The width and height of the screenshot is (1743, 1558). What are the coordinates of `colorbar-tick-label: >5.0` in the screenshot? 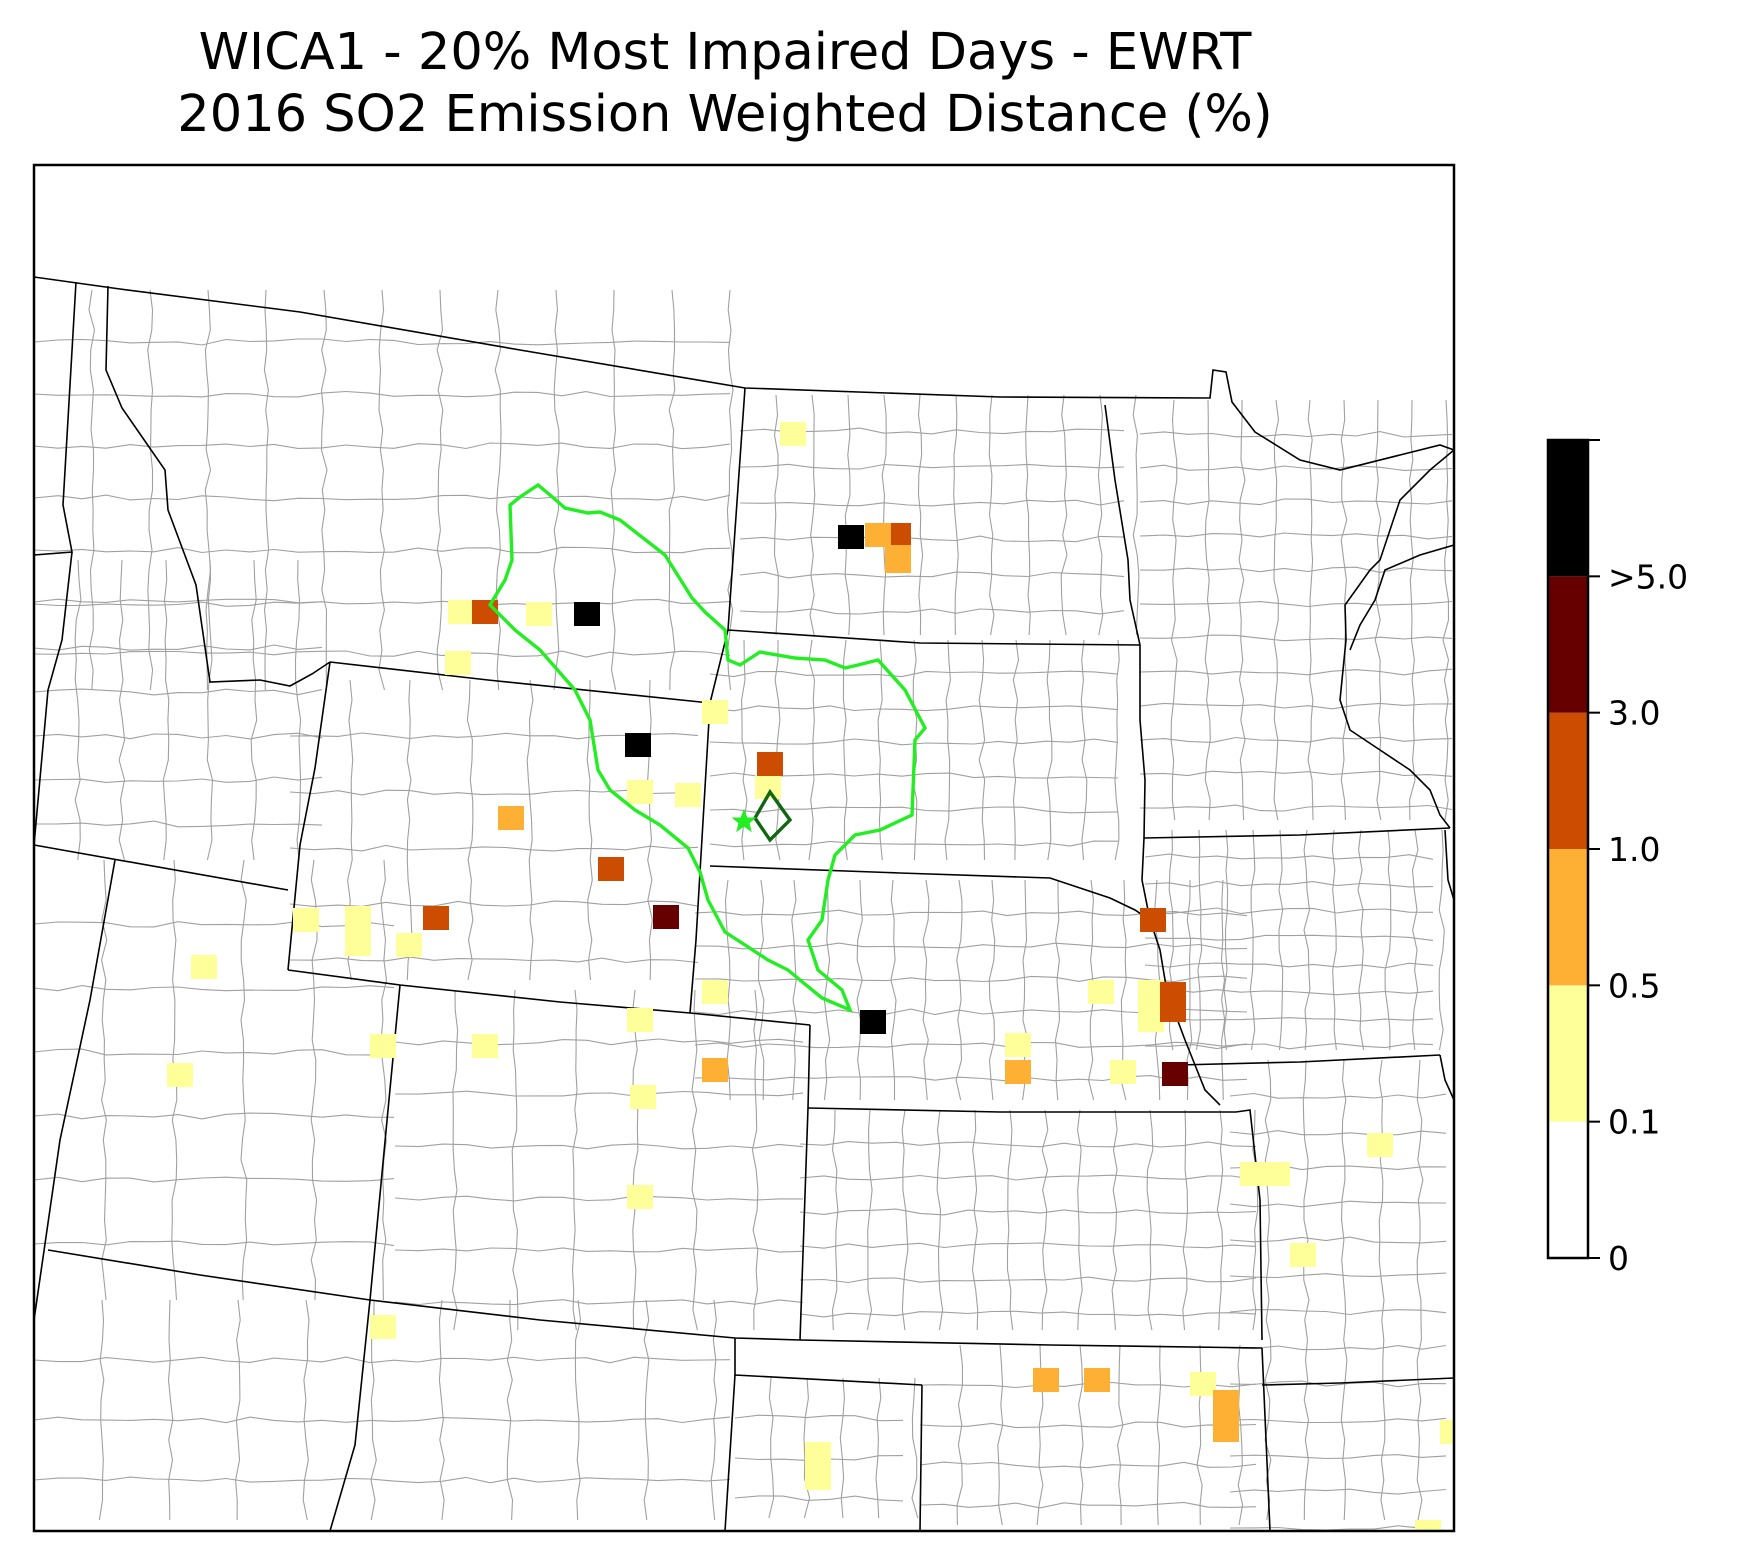 It's located at (1648, 576).